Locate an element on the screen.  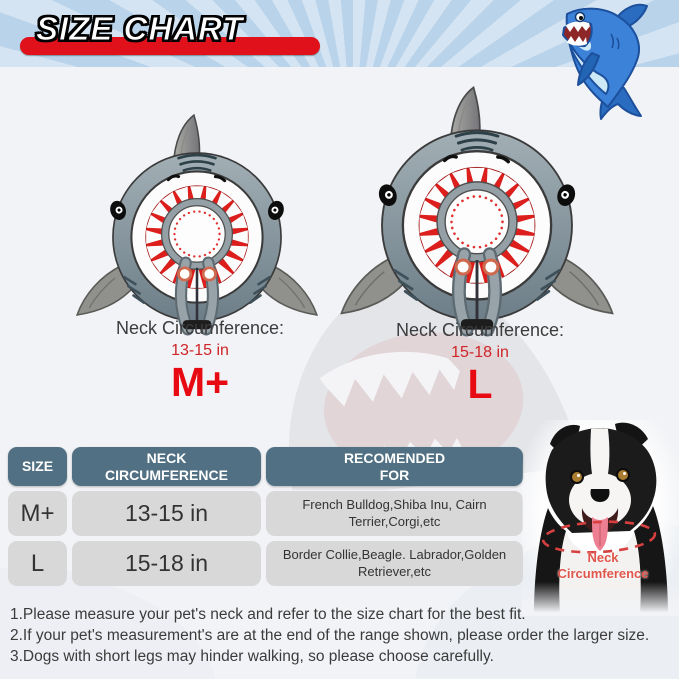
border-collie-illustration is located at coordinates (601, 518).